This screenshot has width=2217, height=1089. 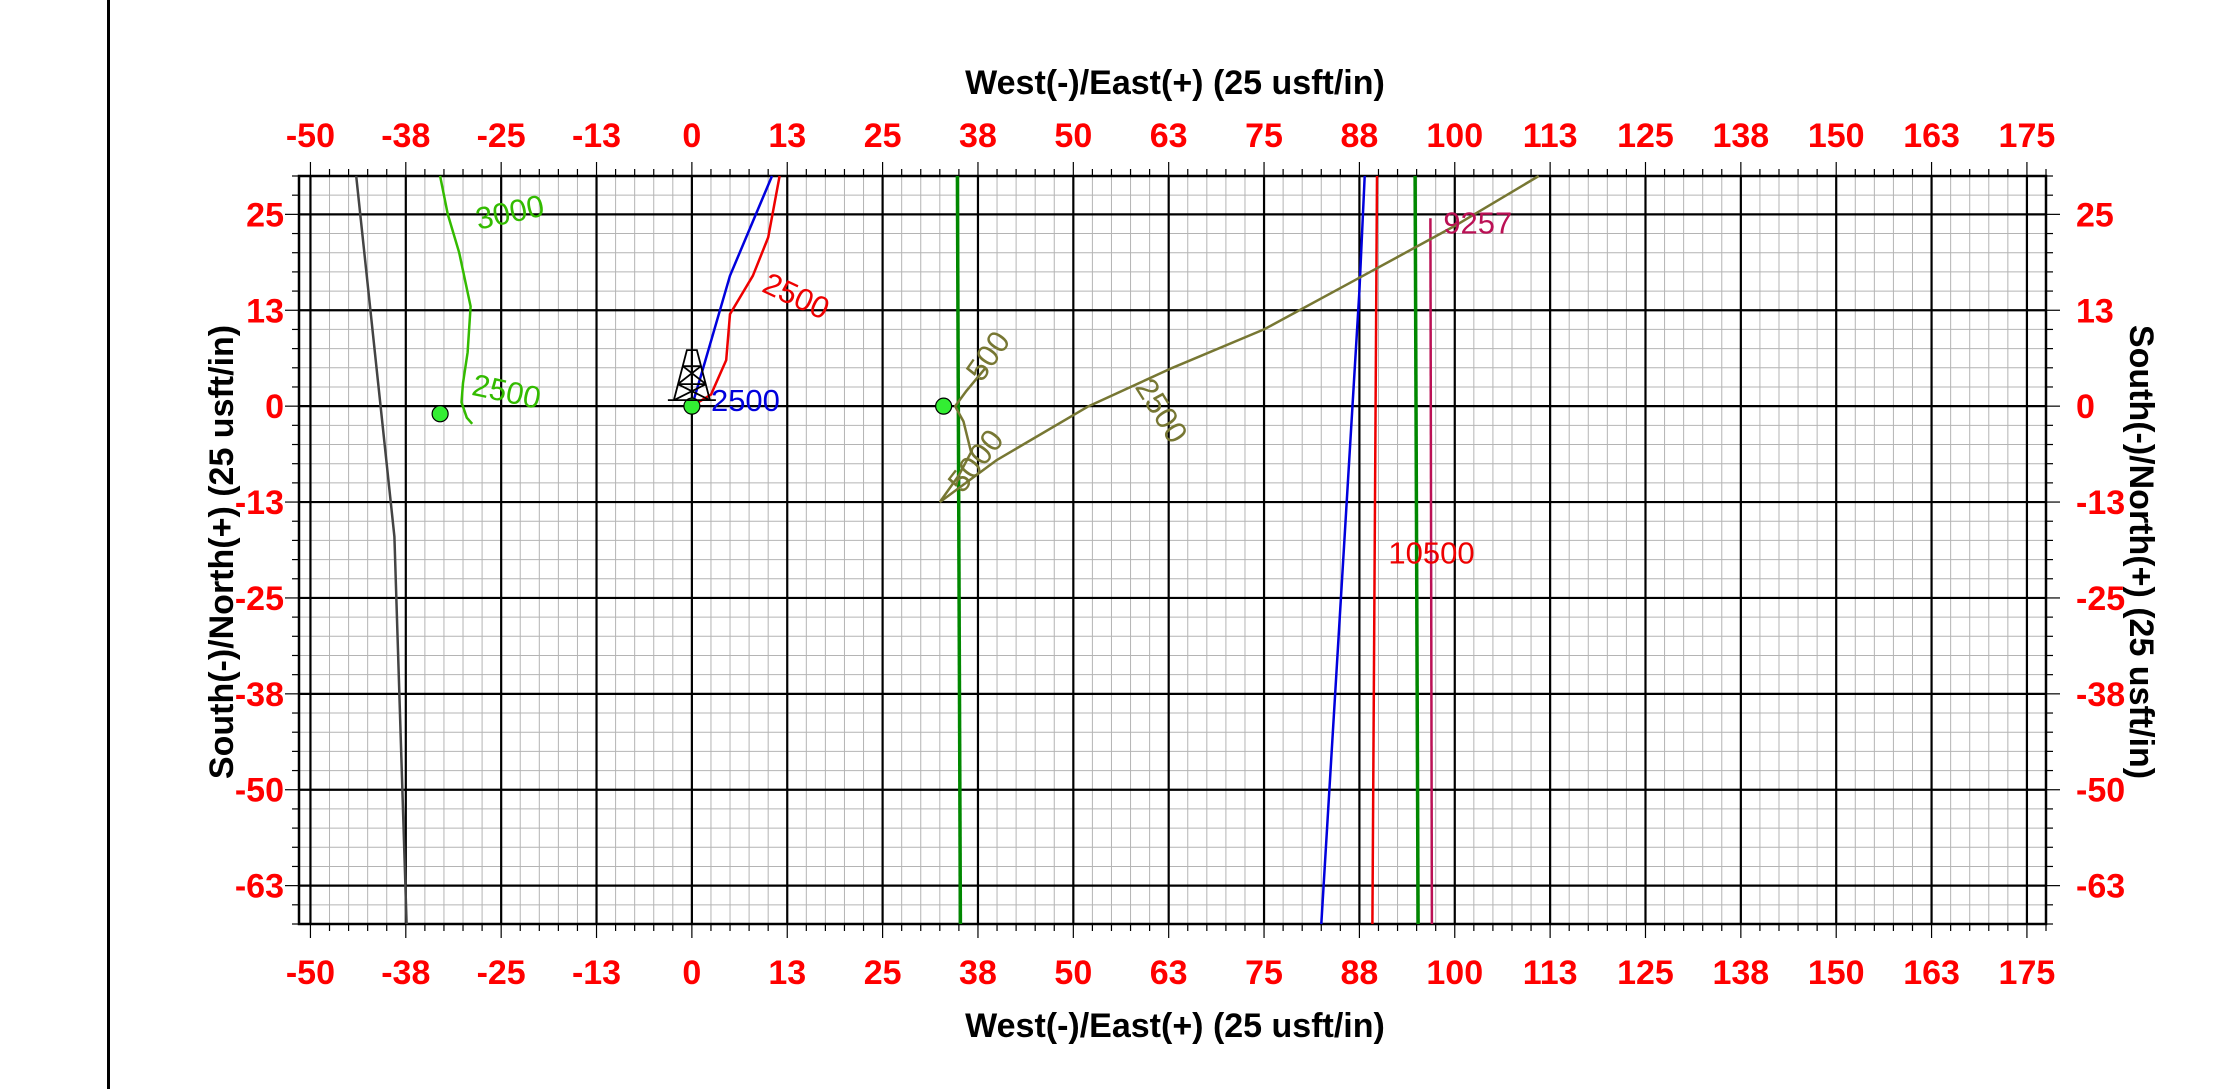 I want to click on y-tick-label-left: 25, so click(x=265, y=215).